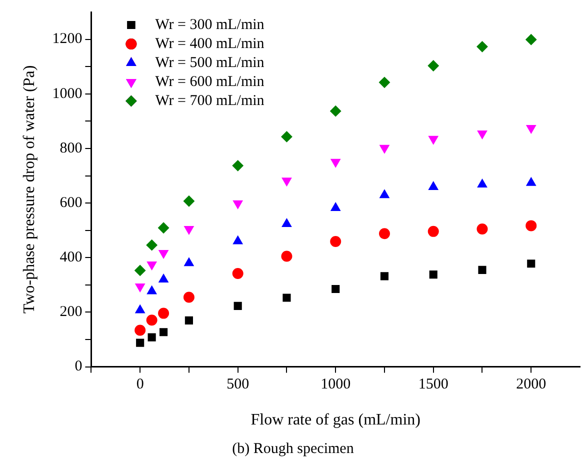 This screenshot has height=463, width=586. Describe the element at coordinates (293, 449) in the screenshot. I see `text: (b) Rough specimen` at that location.